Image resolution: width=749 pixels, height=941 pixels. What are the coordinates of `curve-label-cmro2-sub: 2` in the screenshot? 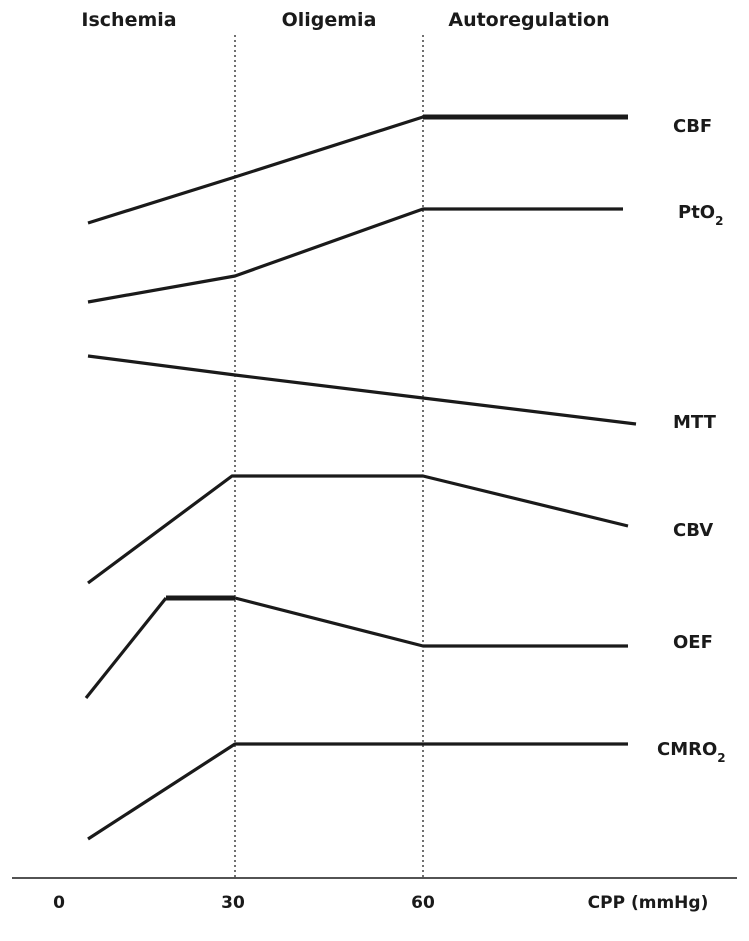 It's located at (721, 758).